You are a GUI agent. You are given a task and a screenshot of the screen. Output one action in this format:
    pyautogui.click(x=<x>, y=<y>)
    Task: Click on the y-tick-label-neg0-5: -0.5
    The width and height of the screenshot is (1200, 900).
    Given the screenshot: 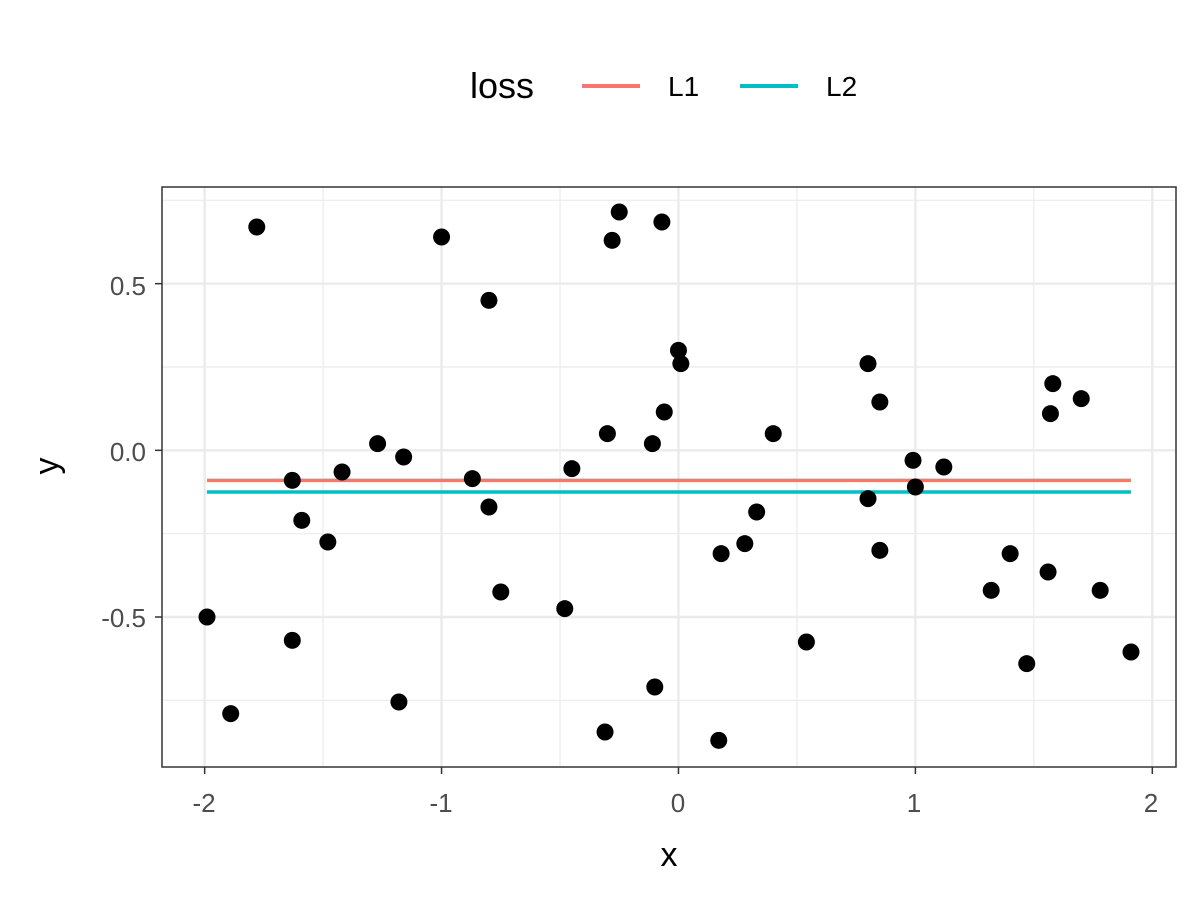 What is the action you would take?
    pyautogui.click(x=123, y=618)
    